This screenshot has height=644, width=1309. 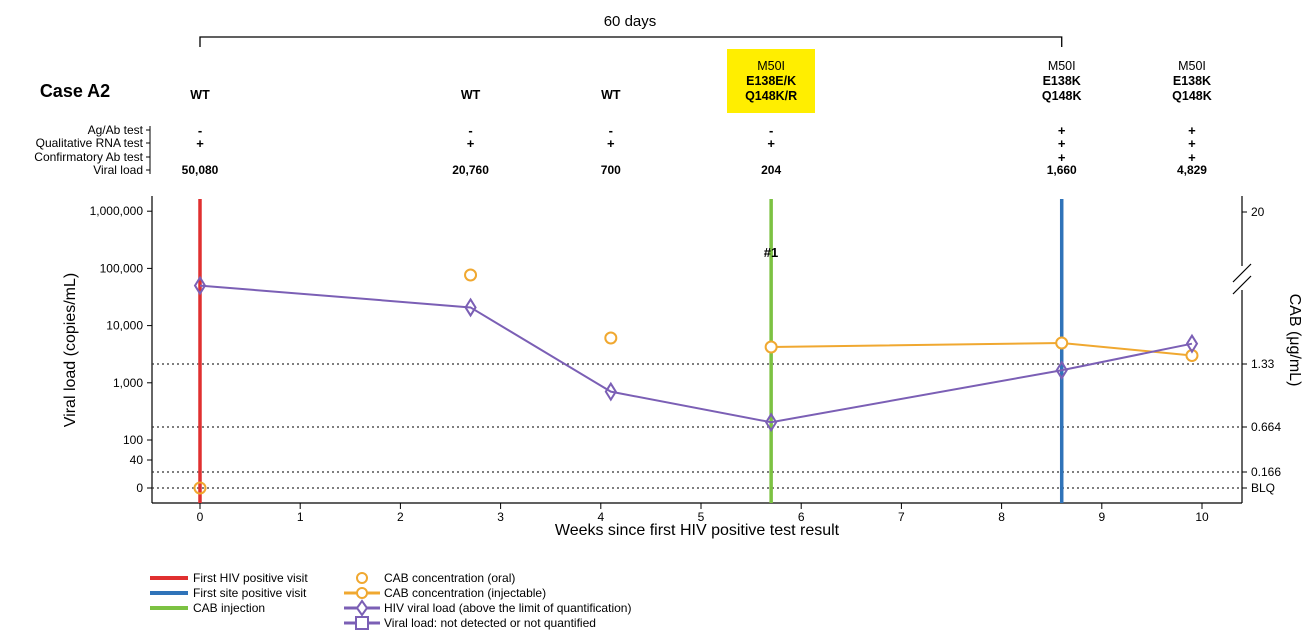 What do you see at coordinates (1294, 340) in the screenshot?
I see `y2-axis-label: CAB (μg/mL)` at bounding box center [1294, 340].